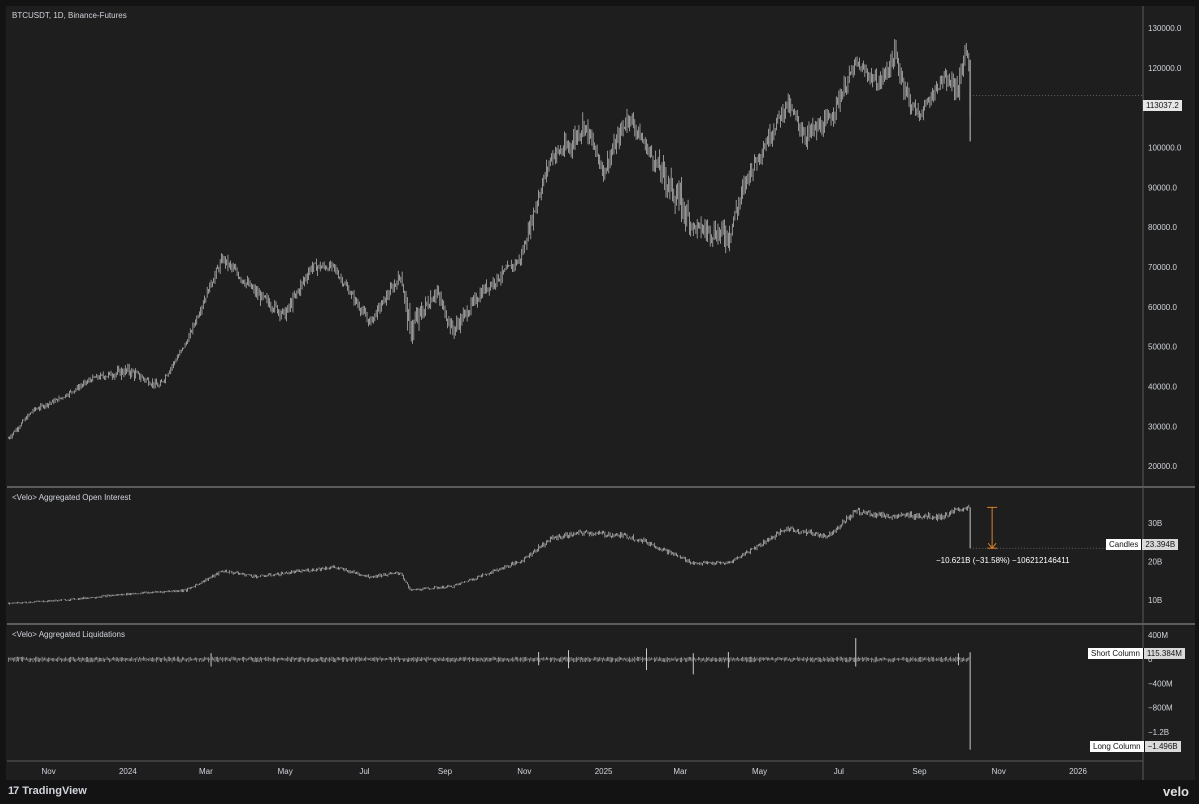 Image resolution: width=1199 pixels, height=804 pixels. Describe the element at coordinates (1158, 635) in the screenshot. I see `liq-tick-label: 400M` at that location.